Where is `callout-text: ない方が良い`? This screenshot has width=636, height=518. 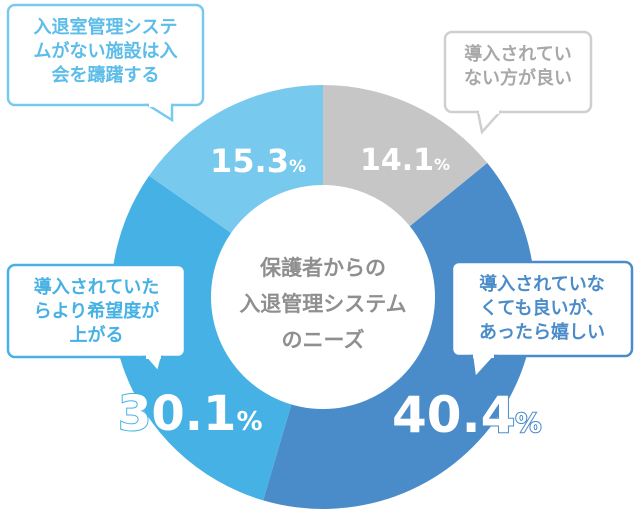
callout-text: ない方が良い is located at coordinates (518, 78).